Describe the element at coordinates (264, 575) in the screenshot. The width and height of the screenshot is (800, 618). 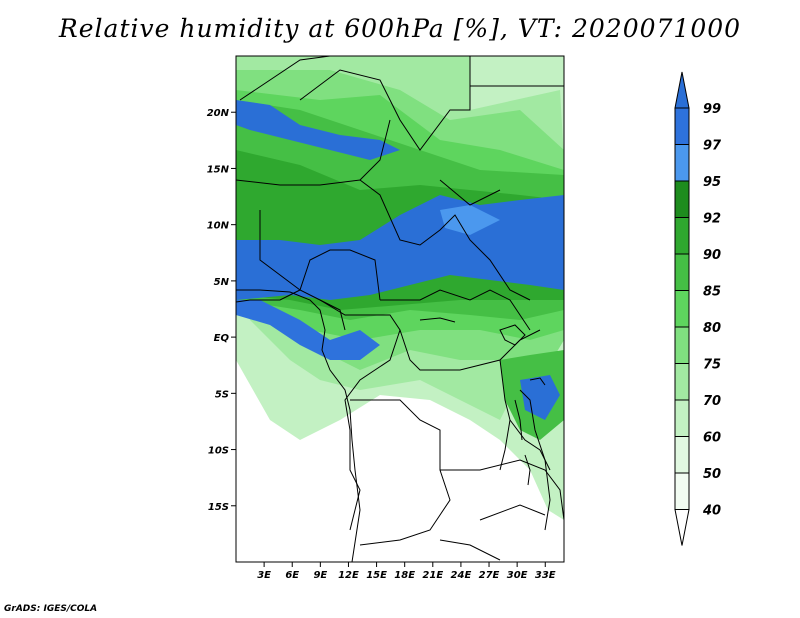
I see `lon-tick-label: 3E` at that location.